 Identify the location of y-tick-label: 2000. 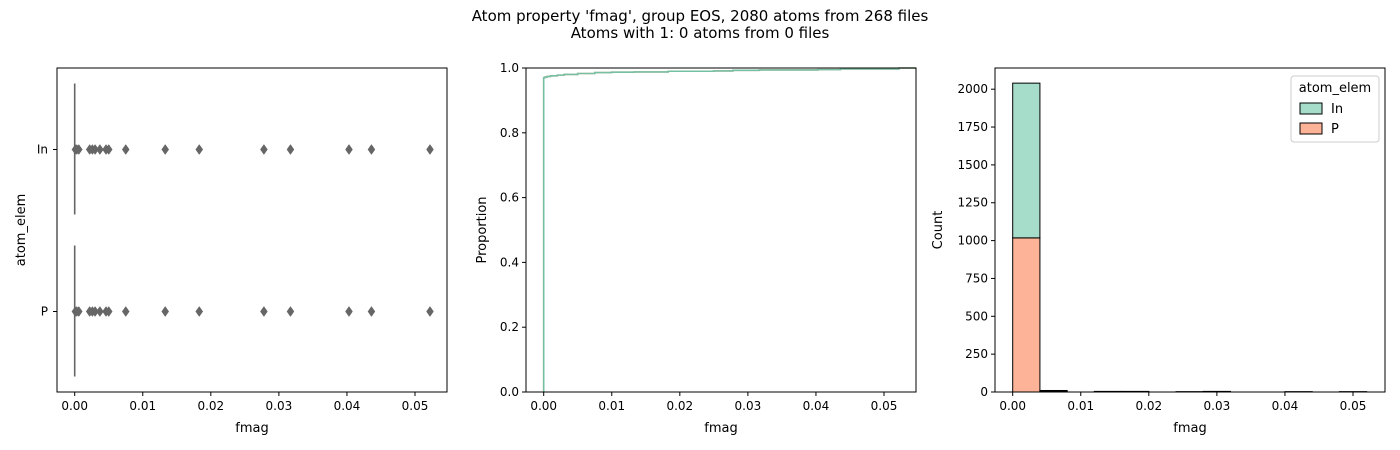
(972, 89).